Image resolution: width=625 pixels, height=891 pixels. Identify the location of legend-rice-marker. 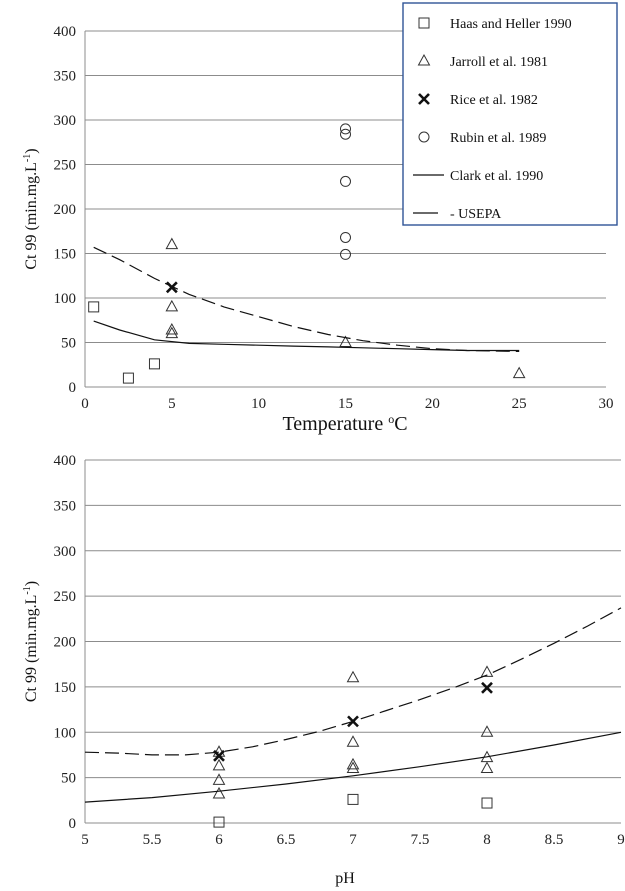
(424, 99).